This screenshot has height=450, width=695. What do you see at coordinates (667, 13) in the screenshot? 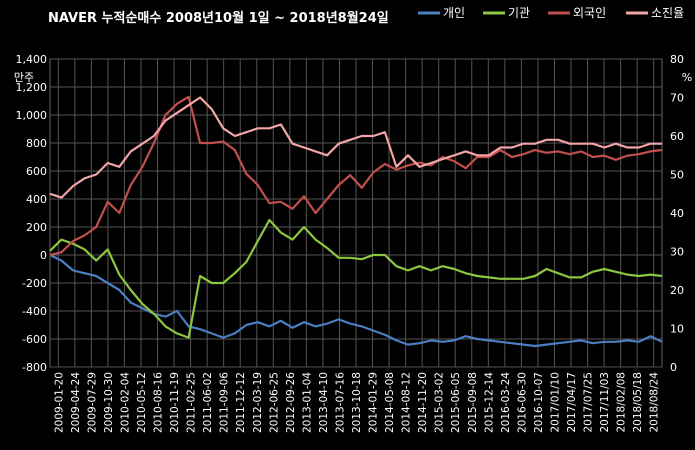
I see `legend-label: 소진율` at bounding box center [667, 13].